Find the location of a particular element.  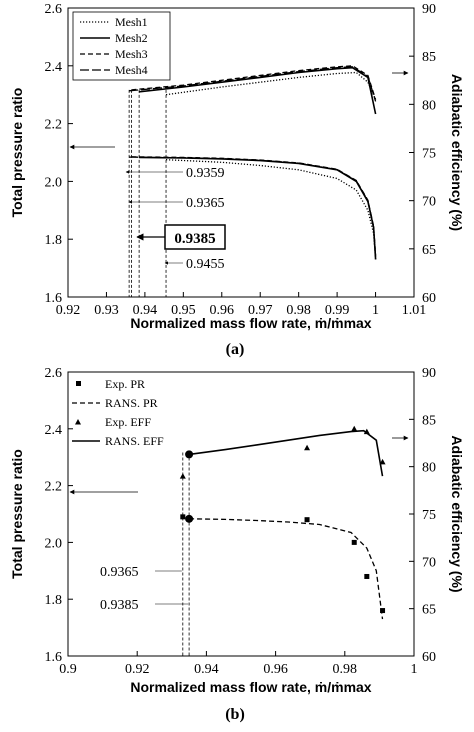

series-line-mesh2 is located at coordinates (258, 90).